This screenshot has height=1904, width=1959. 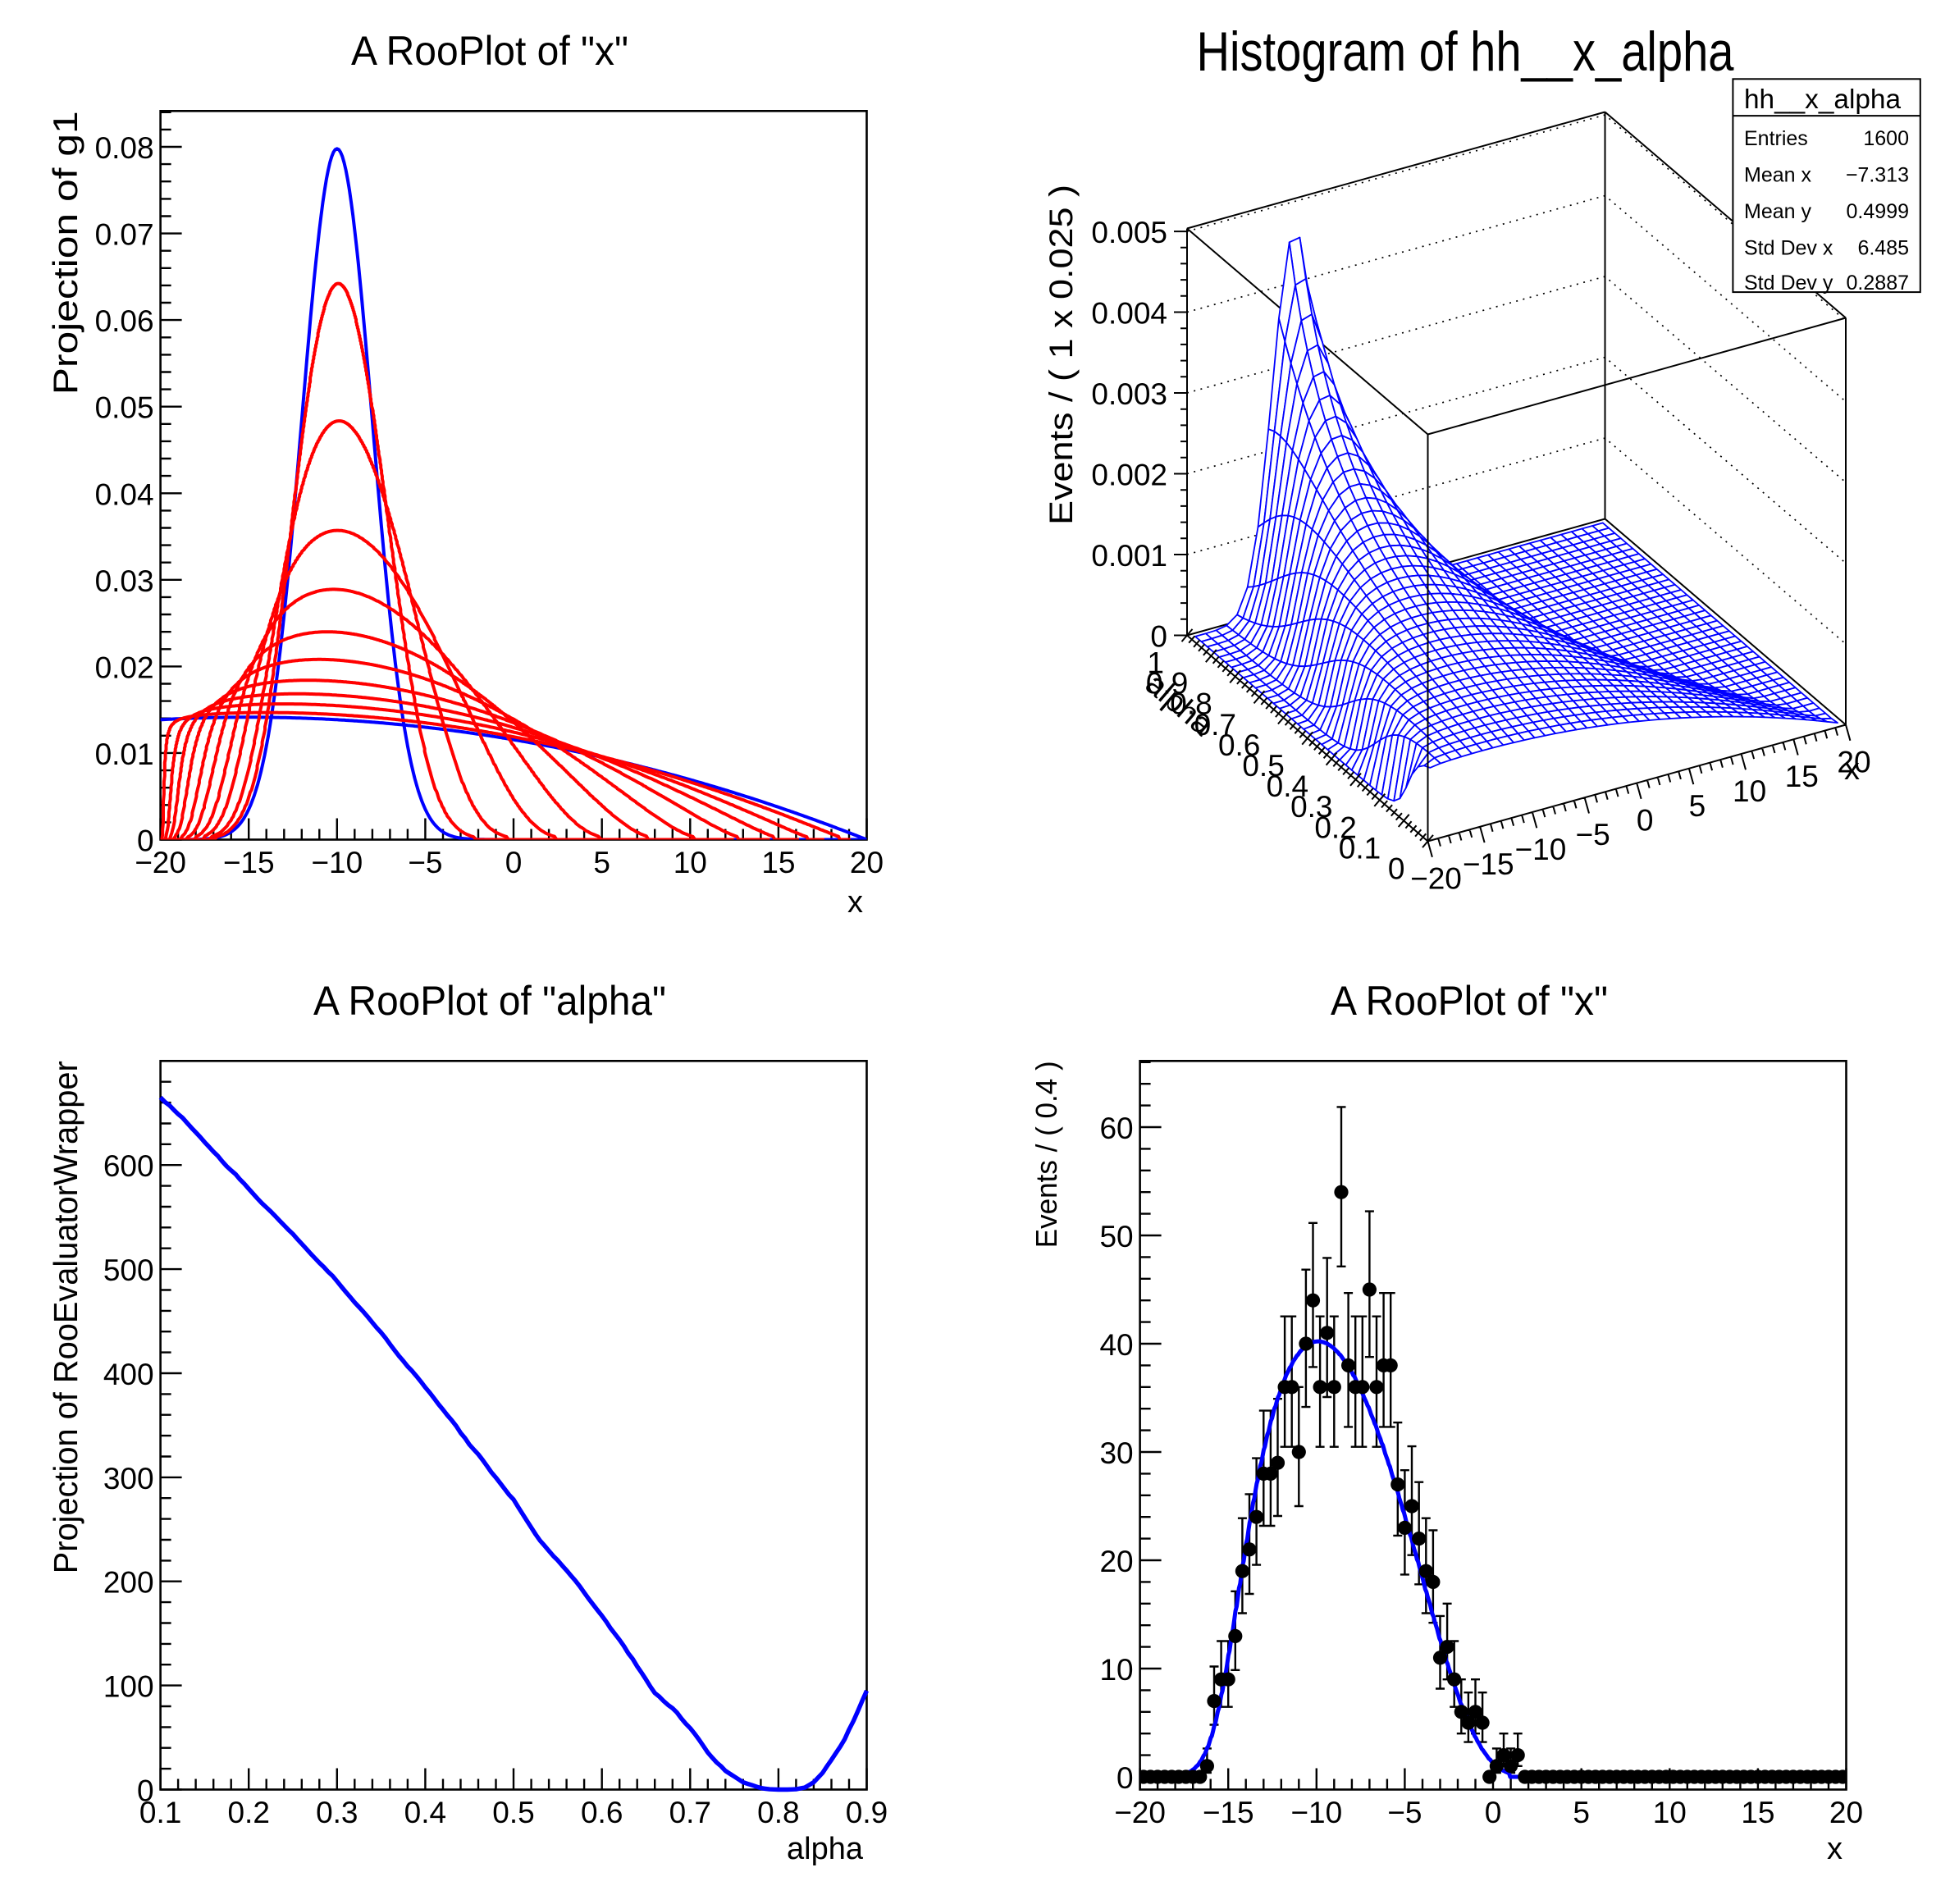 I want to click on svg-text: 400, so click(x=128, y=1375).